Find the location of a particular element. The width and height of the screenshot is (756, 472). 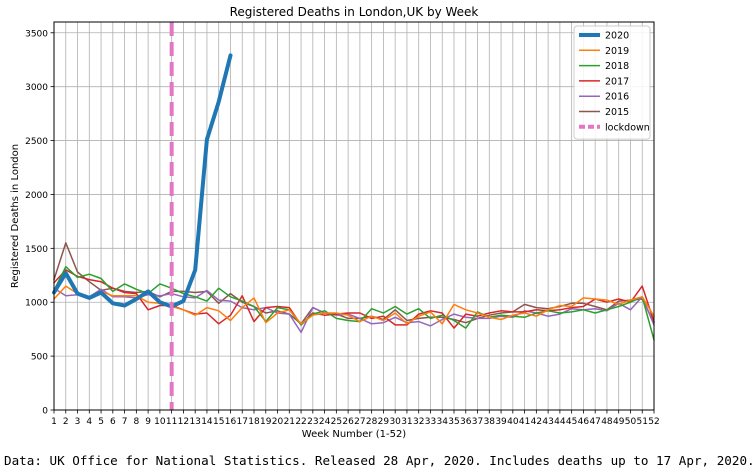

x-tick-label: 25 is located at coordinates (336, 422).